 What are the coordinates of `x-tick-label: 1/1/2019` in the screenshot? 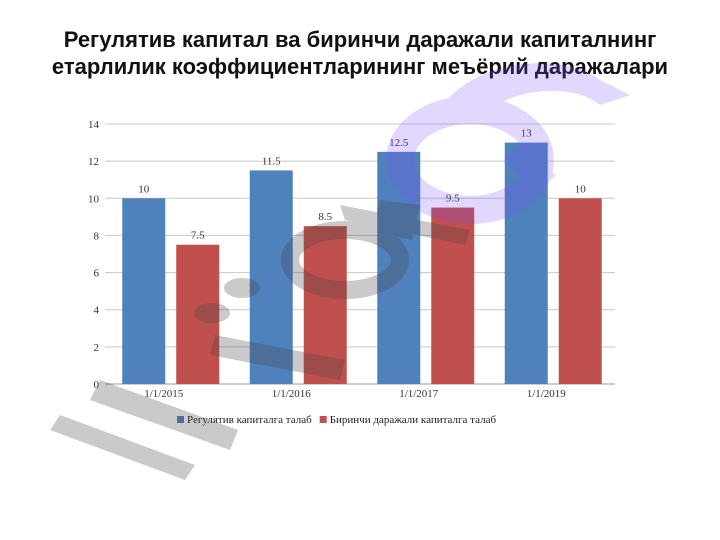 It's located at (547, 394).